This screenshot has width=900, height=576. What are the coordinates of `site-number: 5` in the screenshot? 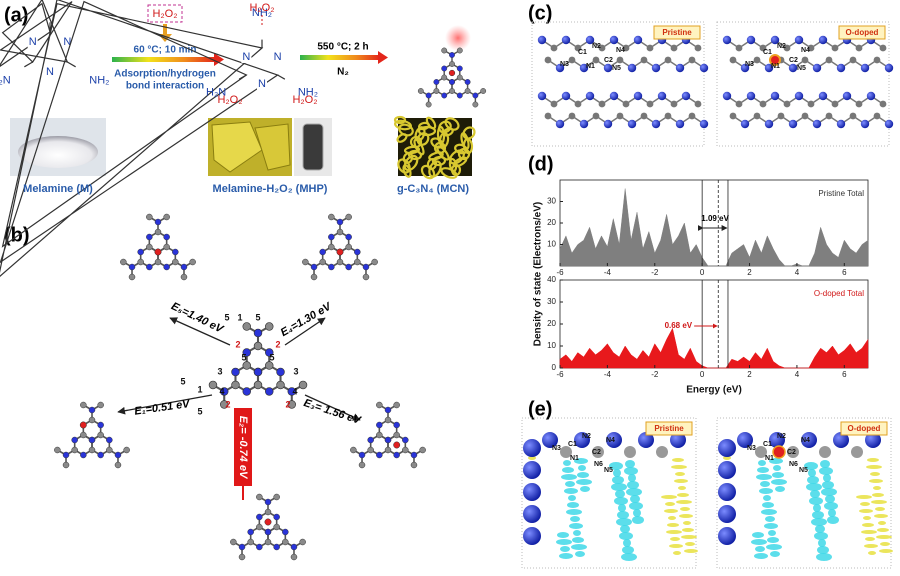 It's located at (226, 317).